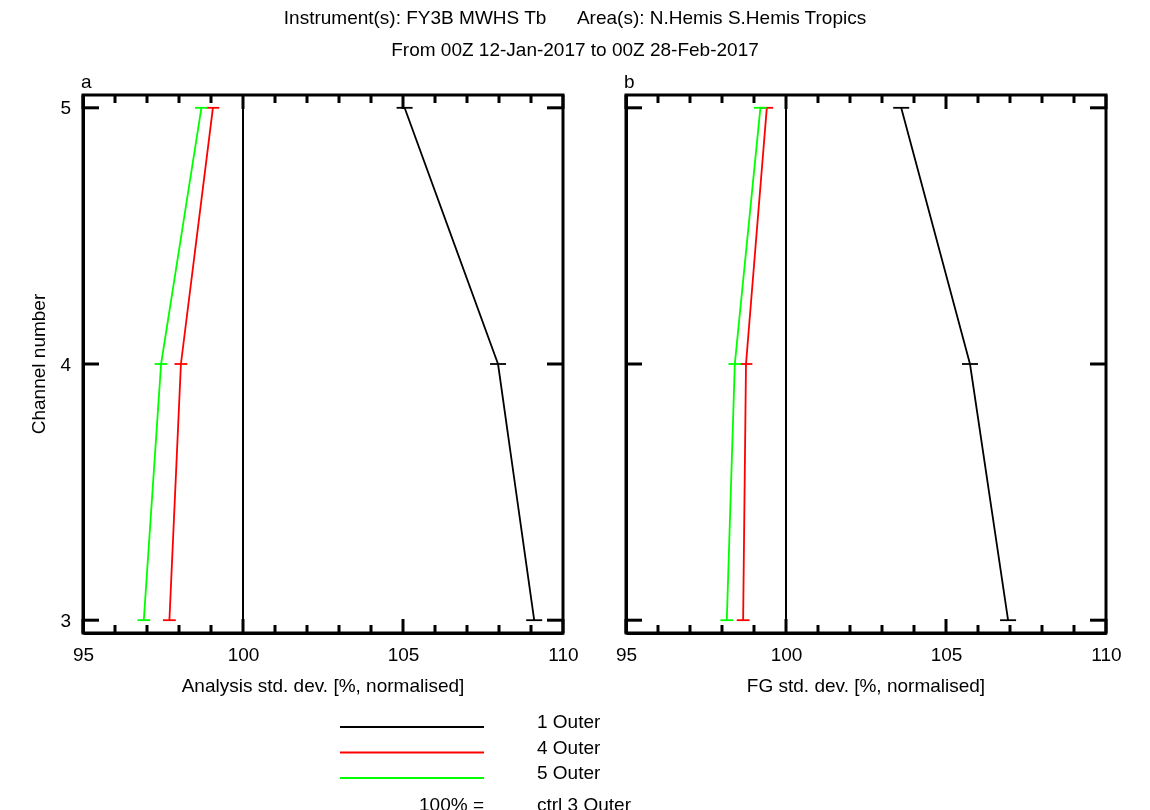  Describe the element at coordinates (569, 747) in the screenshot. I see `text: 4 Outer` at that location.